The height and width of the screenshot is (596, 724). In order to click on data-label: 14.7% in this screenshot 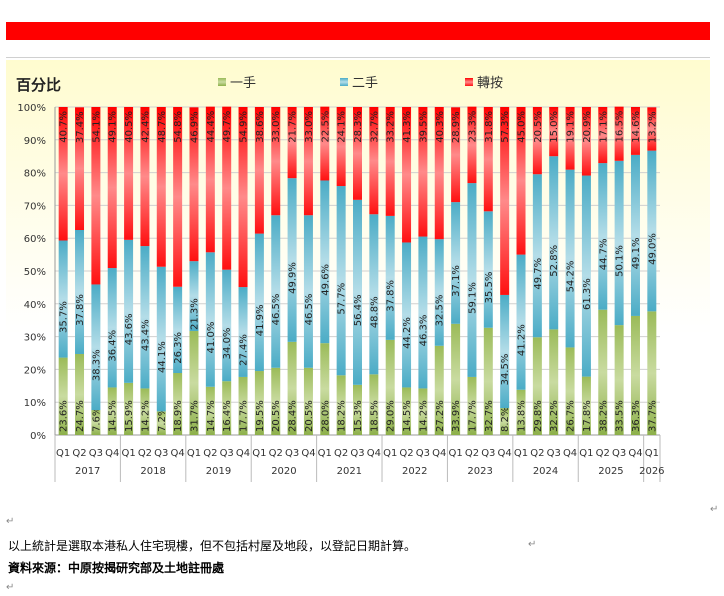, I will do `click(211, 416)`.